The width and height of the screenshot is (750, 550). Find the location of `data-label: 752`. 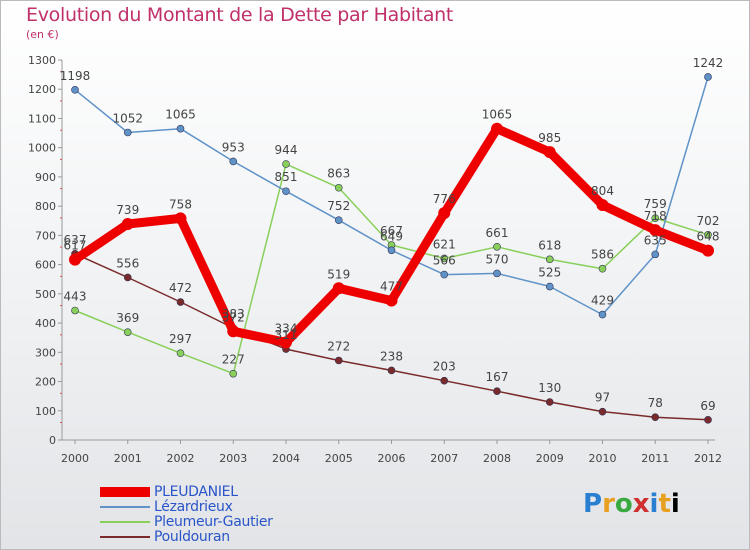

data-label: 752 is located at coordinates (338, 206).